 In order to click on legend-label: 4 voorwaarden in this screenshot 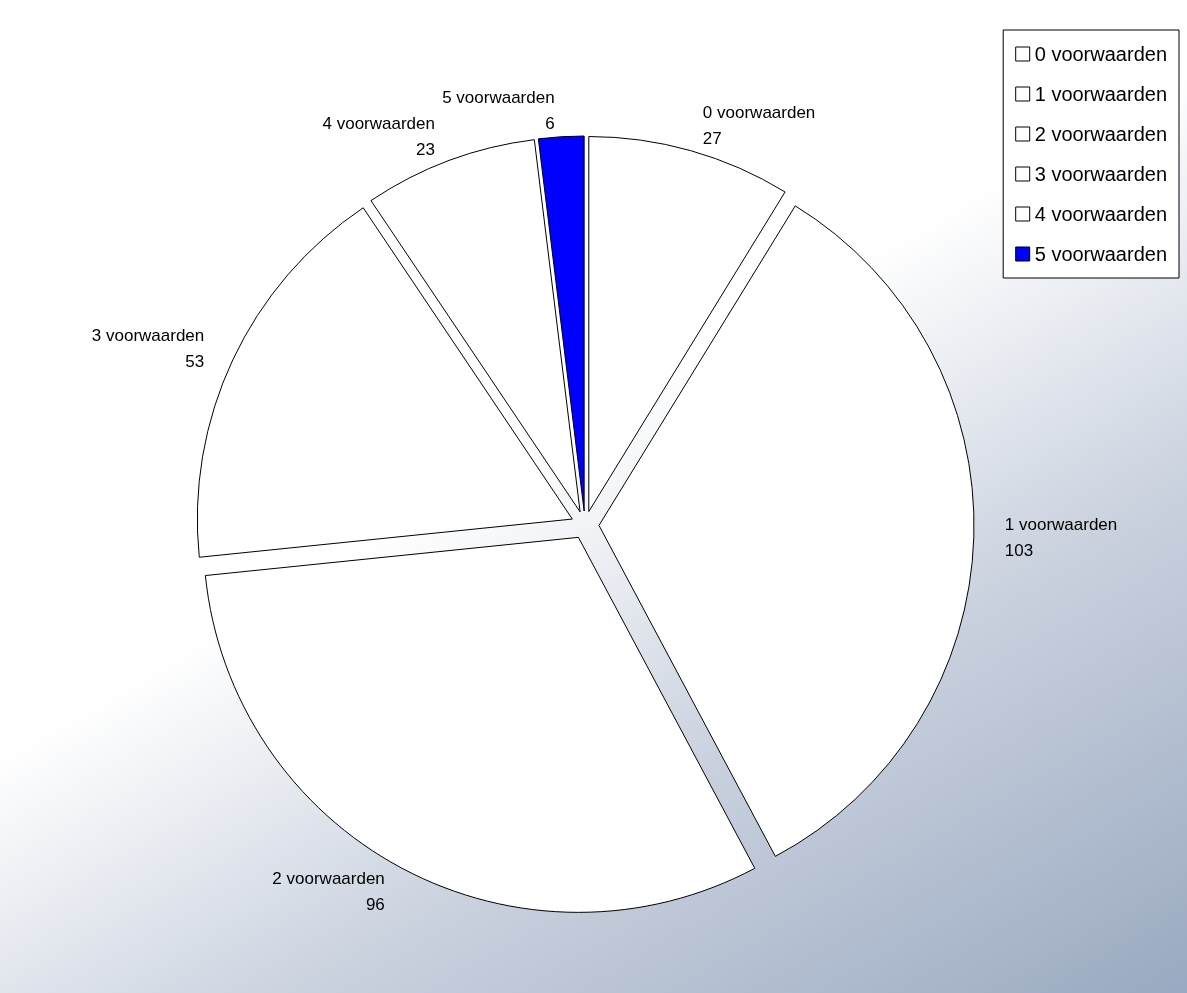, I will do `click(1101, 214)`.